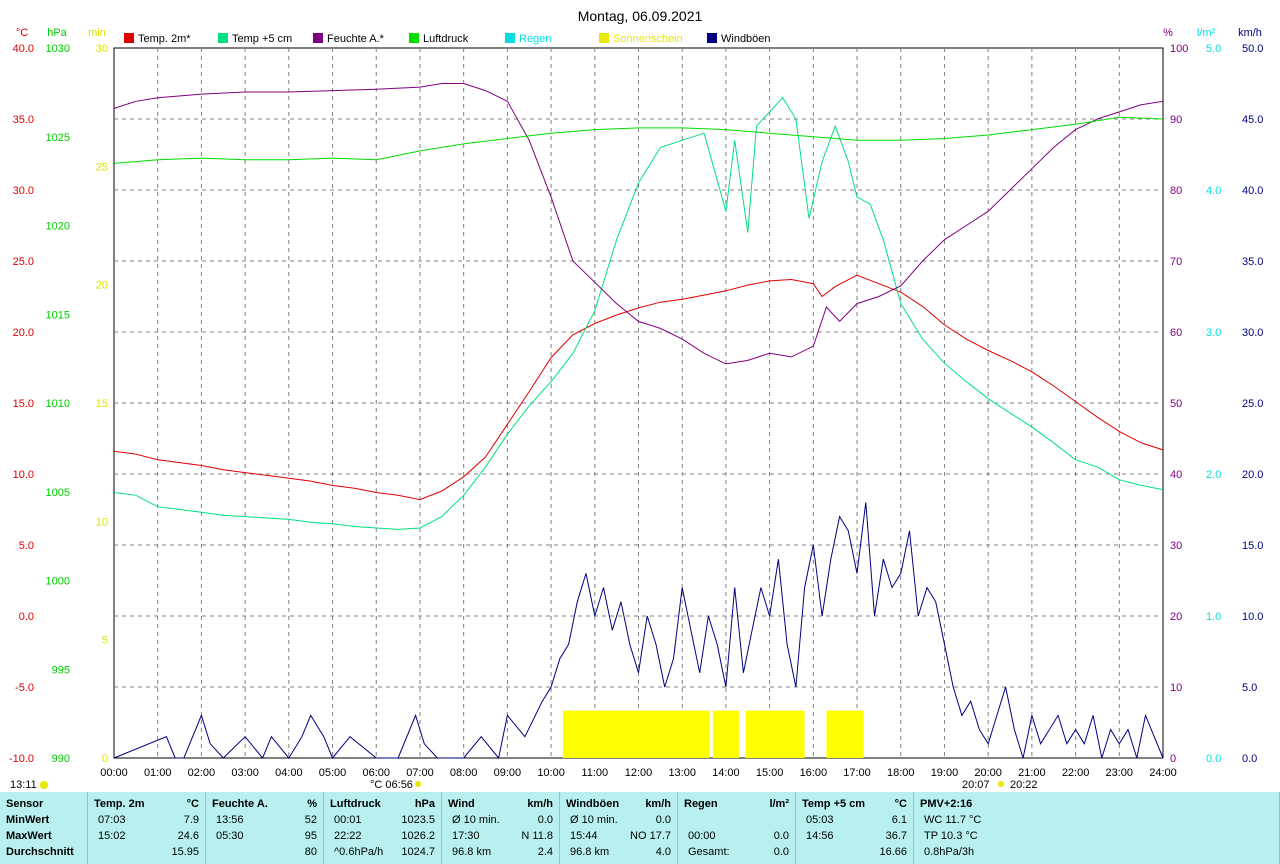 Image resolution: width=1280 pixels, height=864 pixels. What do you see at coordinates (466, 836) in the screenshot?
I see `cell-time: 17:30` at bounding box center [466, 836].